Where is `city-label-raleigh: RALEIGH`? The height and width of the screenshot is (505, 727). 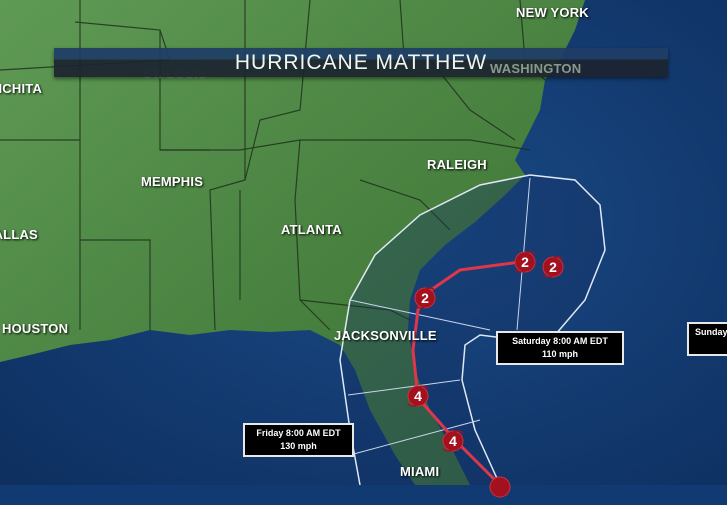
city-label-raleigh: RALEIGH is located at coordinates (457, 164).